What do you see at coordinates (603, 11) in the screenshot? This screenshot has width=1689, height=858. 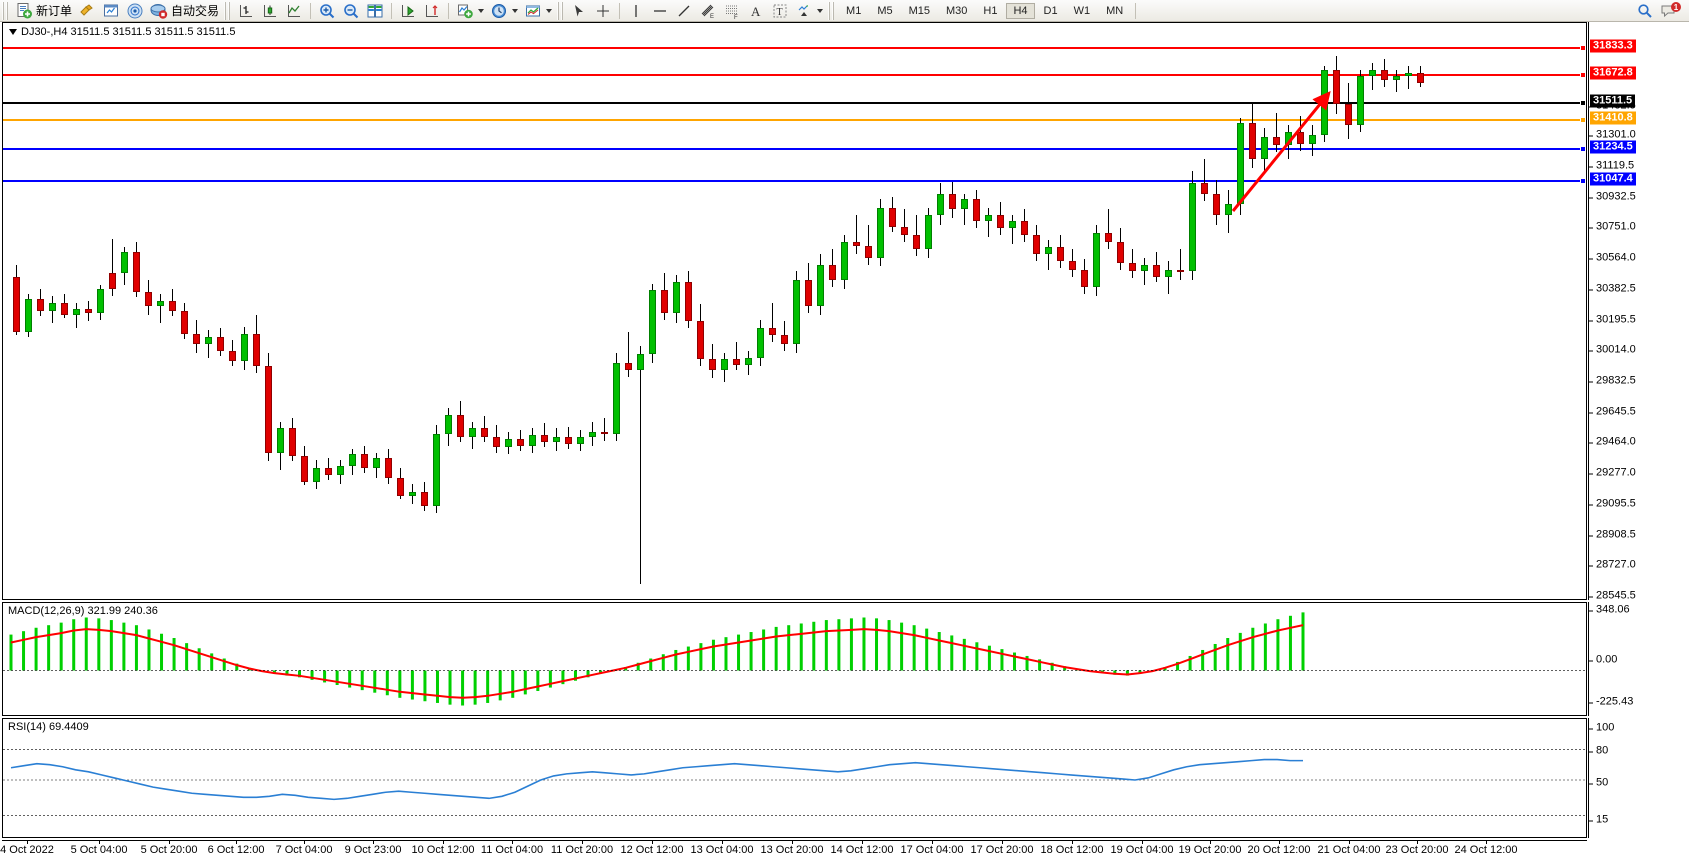 I see `crosshair-tool` at bounding box center [603, 11].